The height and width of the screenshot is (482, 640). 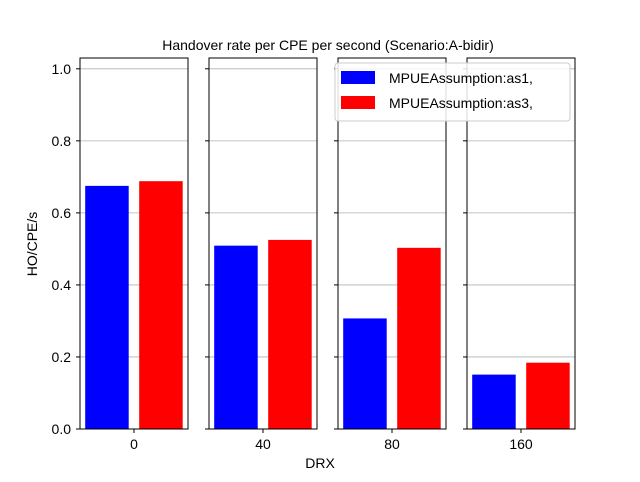 What do you see at coordinates (62, 141) in the screenshot?
I see `y-tick-label: 0.8` at bounding box center [62, 141].